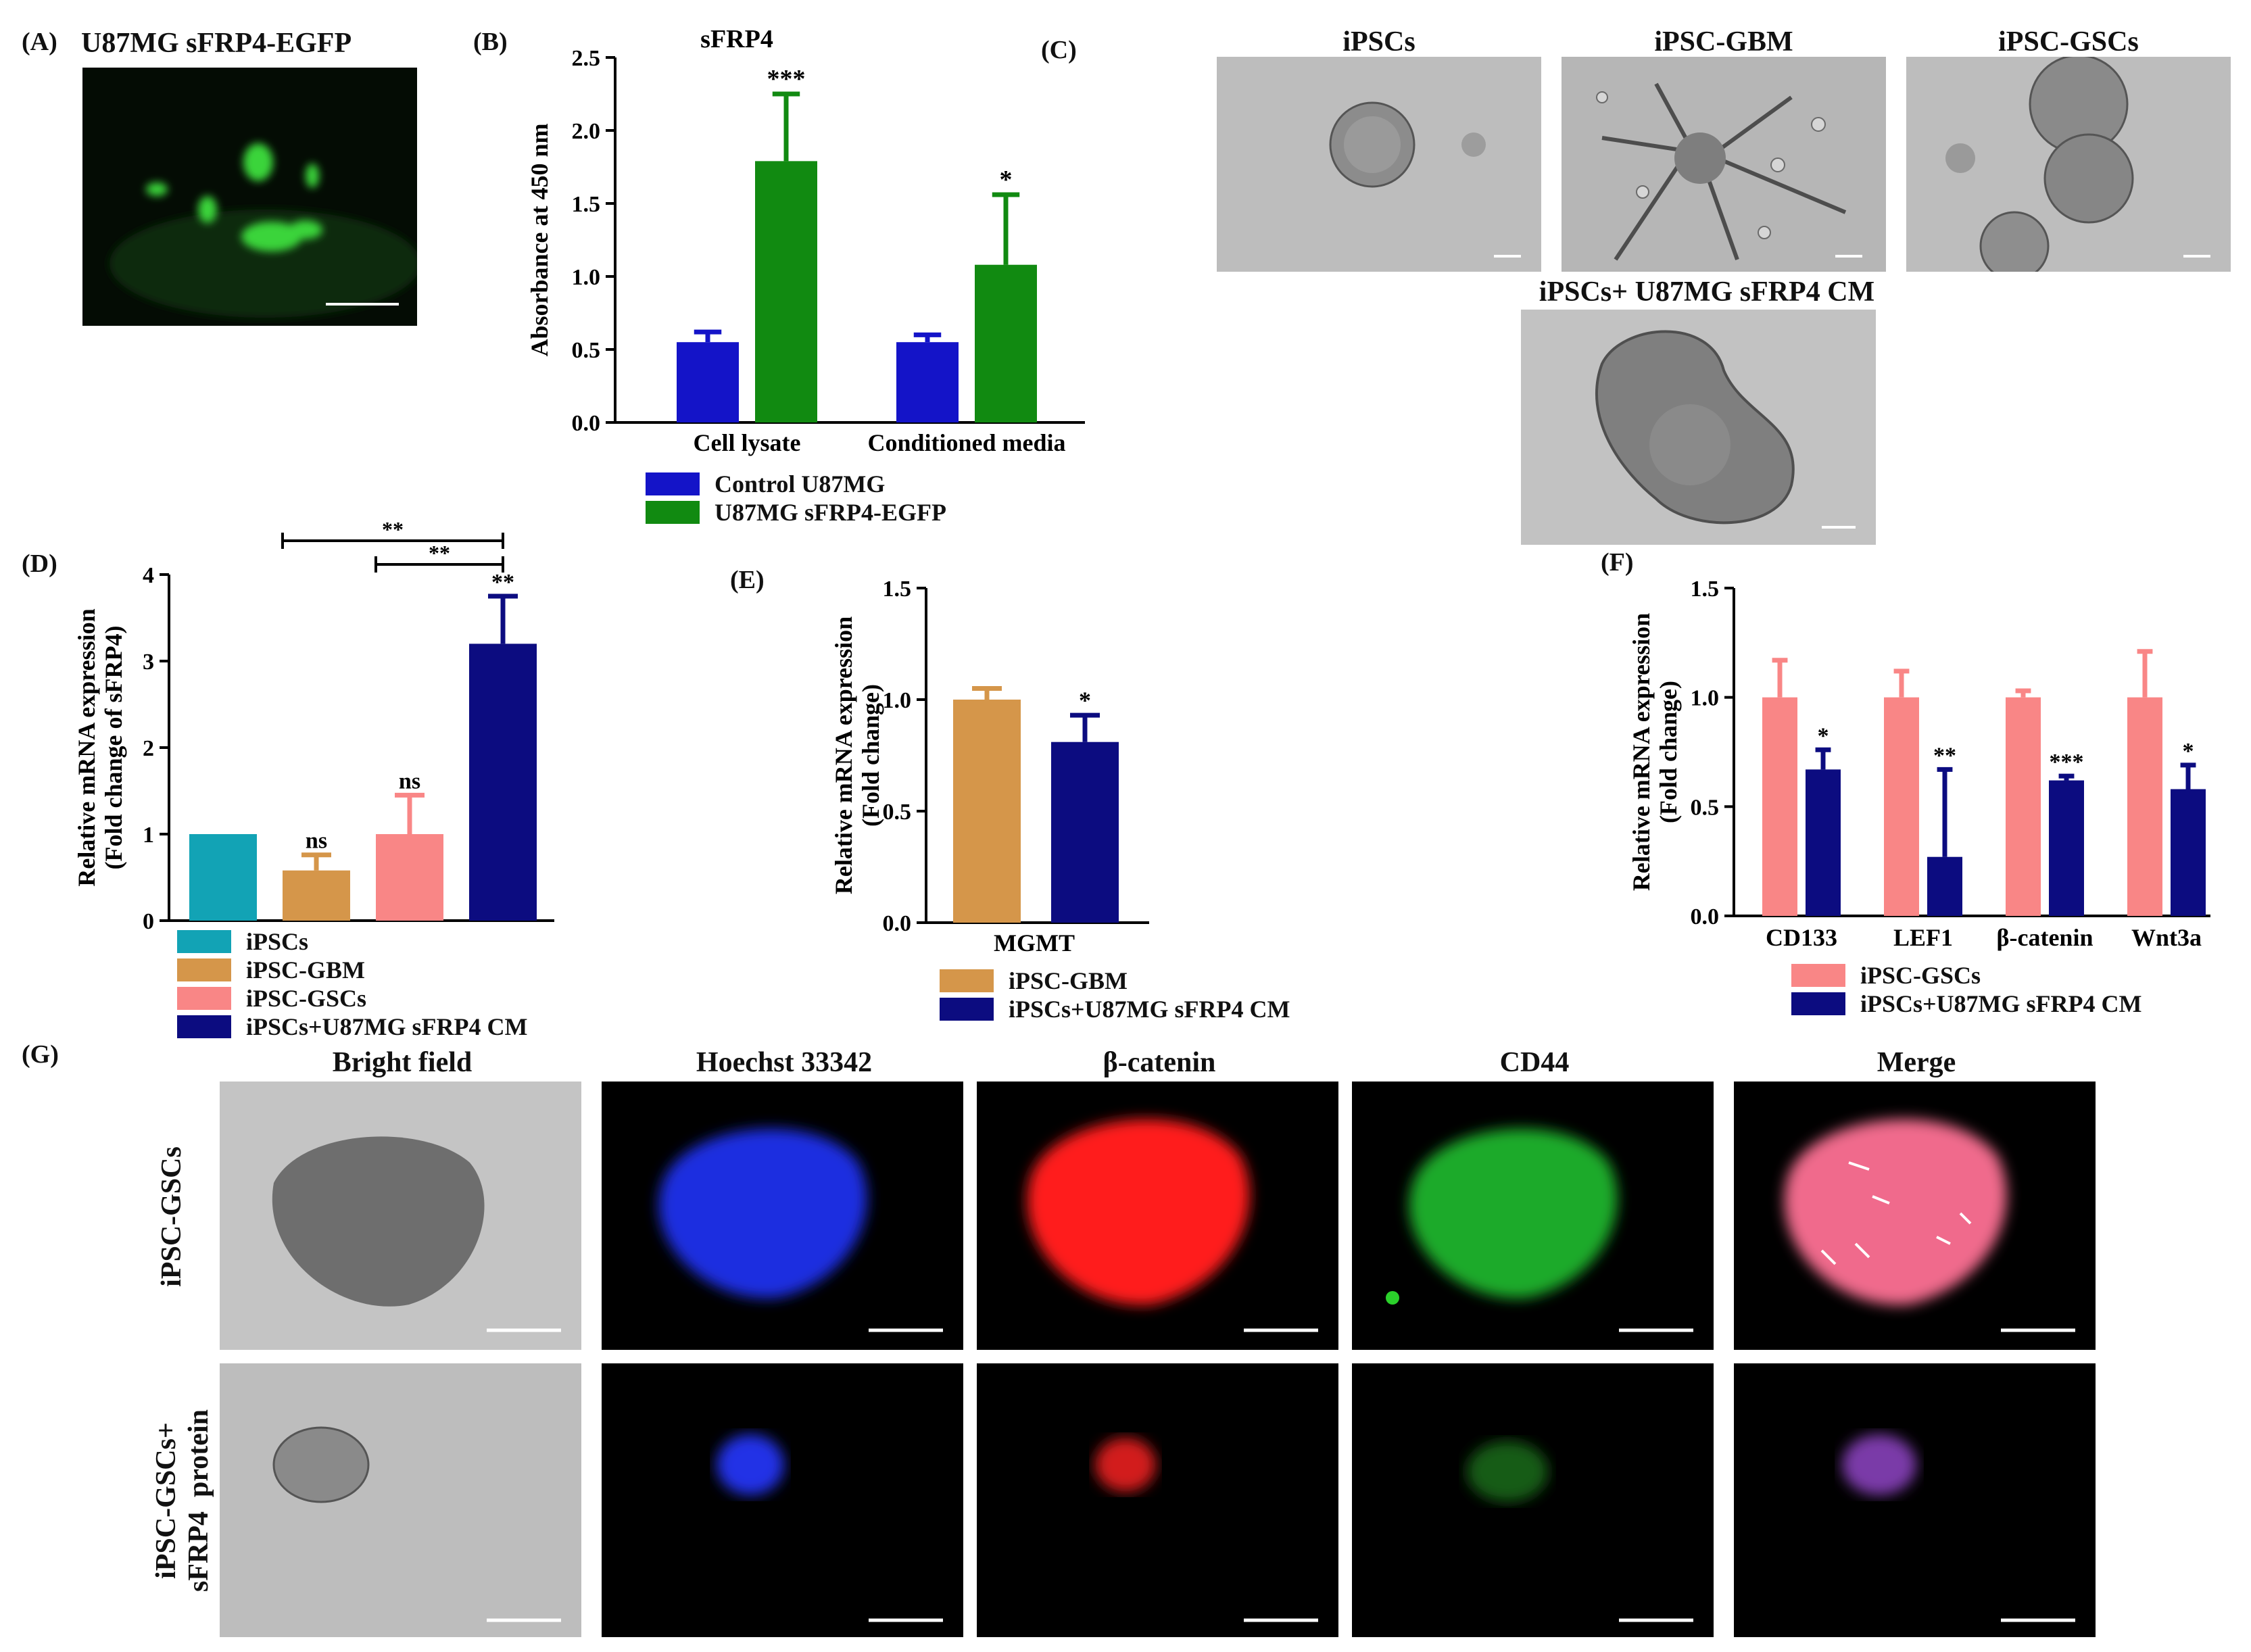 The width and height of the screenshot is (2251, 1652). Describe the element at coordinates (783, 1216) in the screenshot. I see `g-hoechst-gscs` at that location.